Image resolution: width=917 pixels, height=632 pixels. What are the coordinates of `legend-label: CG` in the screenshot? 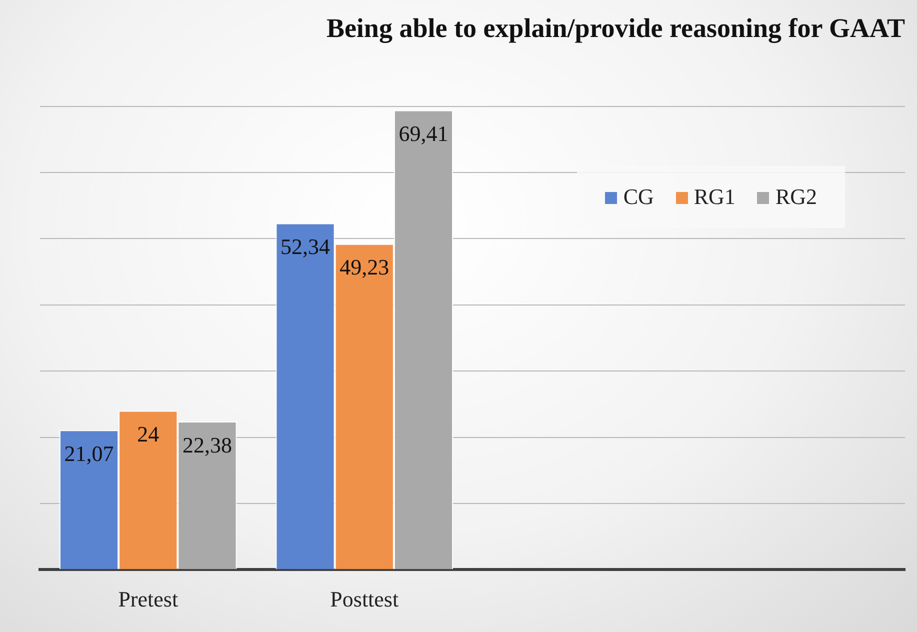 It's located at (638, 197).